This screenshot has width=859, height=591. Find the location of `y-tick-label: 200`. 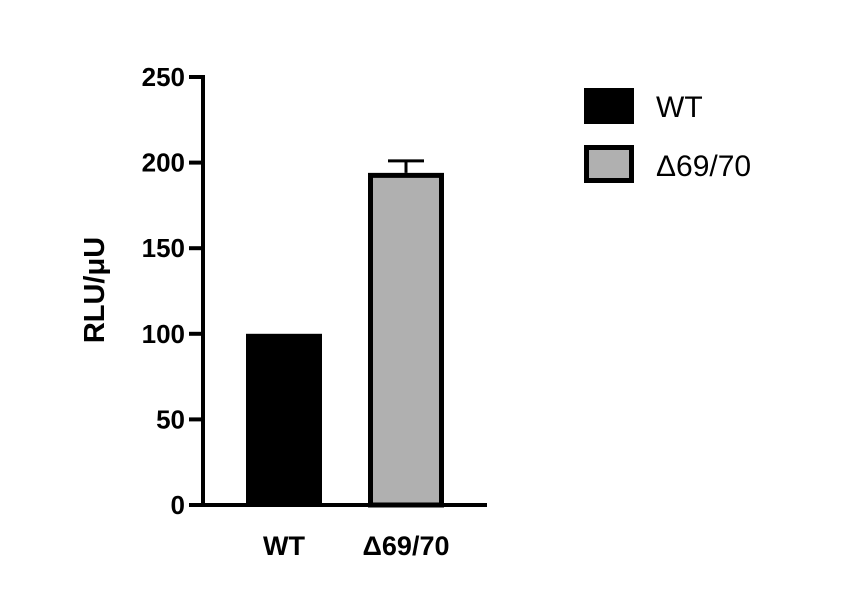

y-tick-label: 200 is located at coordinates (163, 163).